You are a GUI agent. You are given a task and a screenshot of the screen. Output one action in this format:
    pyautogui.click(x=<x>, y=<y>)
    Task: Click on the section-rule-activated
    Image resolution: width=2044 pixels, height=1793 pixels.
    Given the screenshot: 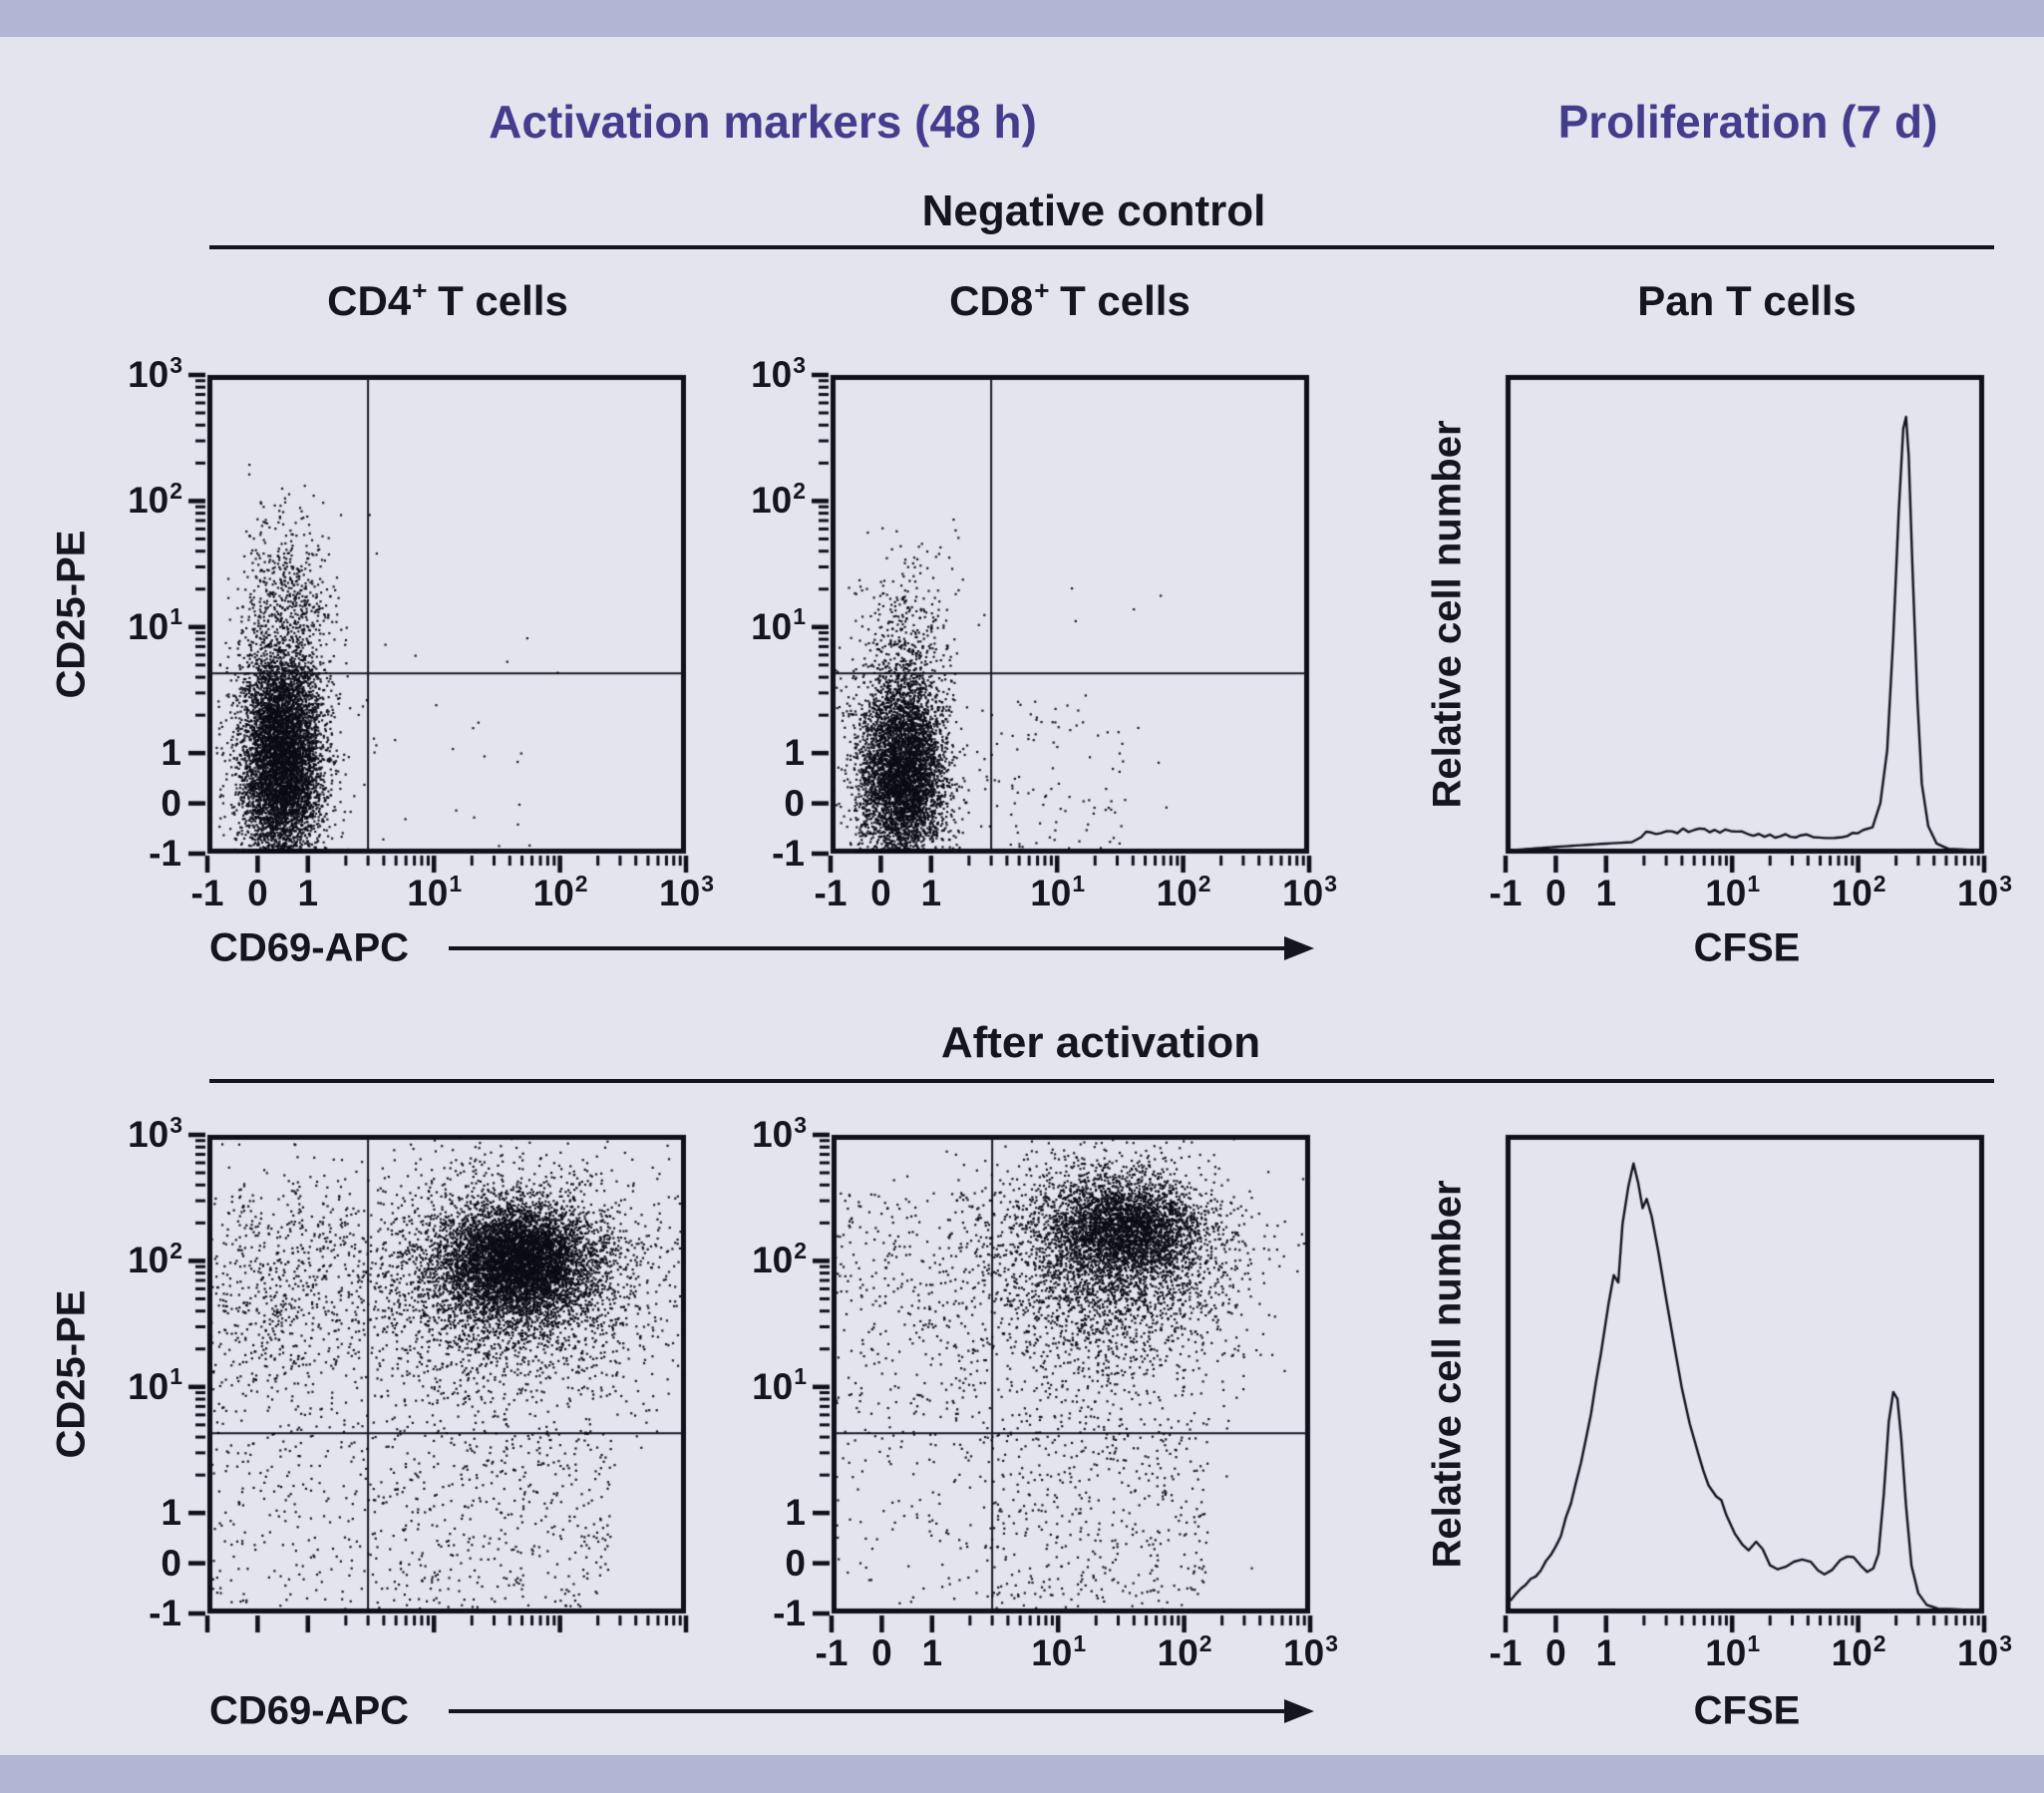 What is the action you would take?
    pyautogui.click(x=1101, y=1081)
    